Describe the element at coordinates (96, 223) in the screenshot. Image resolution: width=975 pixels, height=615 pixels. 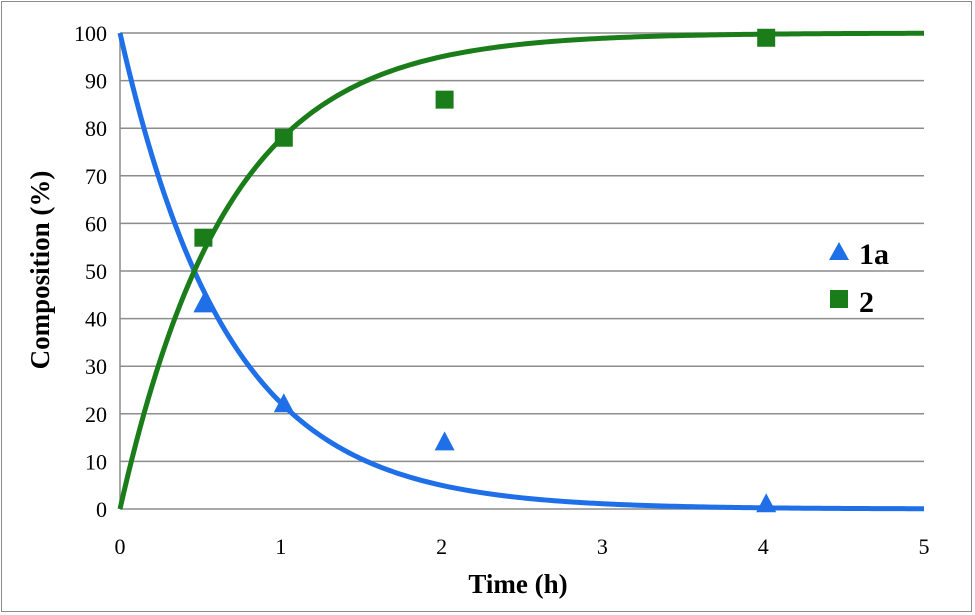
I see `y-tick-60: 60` at that location.